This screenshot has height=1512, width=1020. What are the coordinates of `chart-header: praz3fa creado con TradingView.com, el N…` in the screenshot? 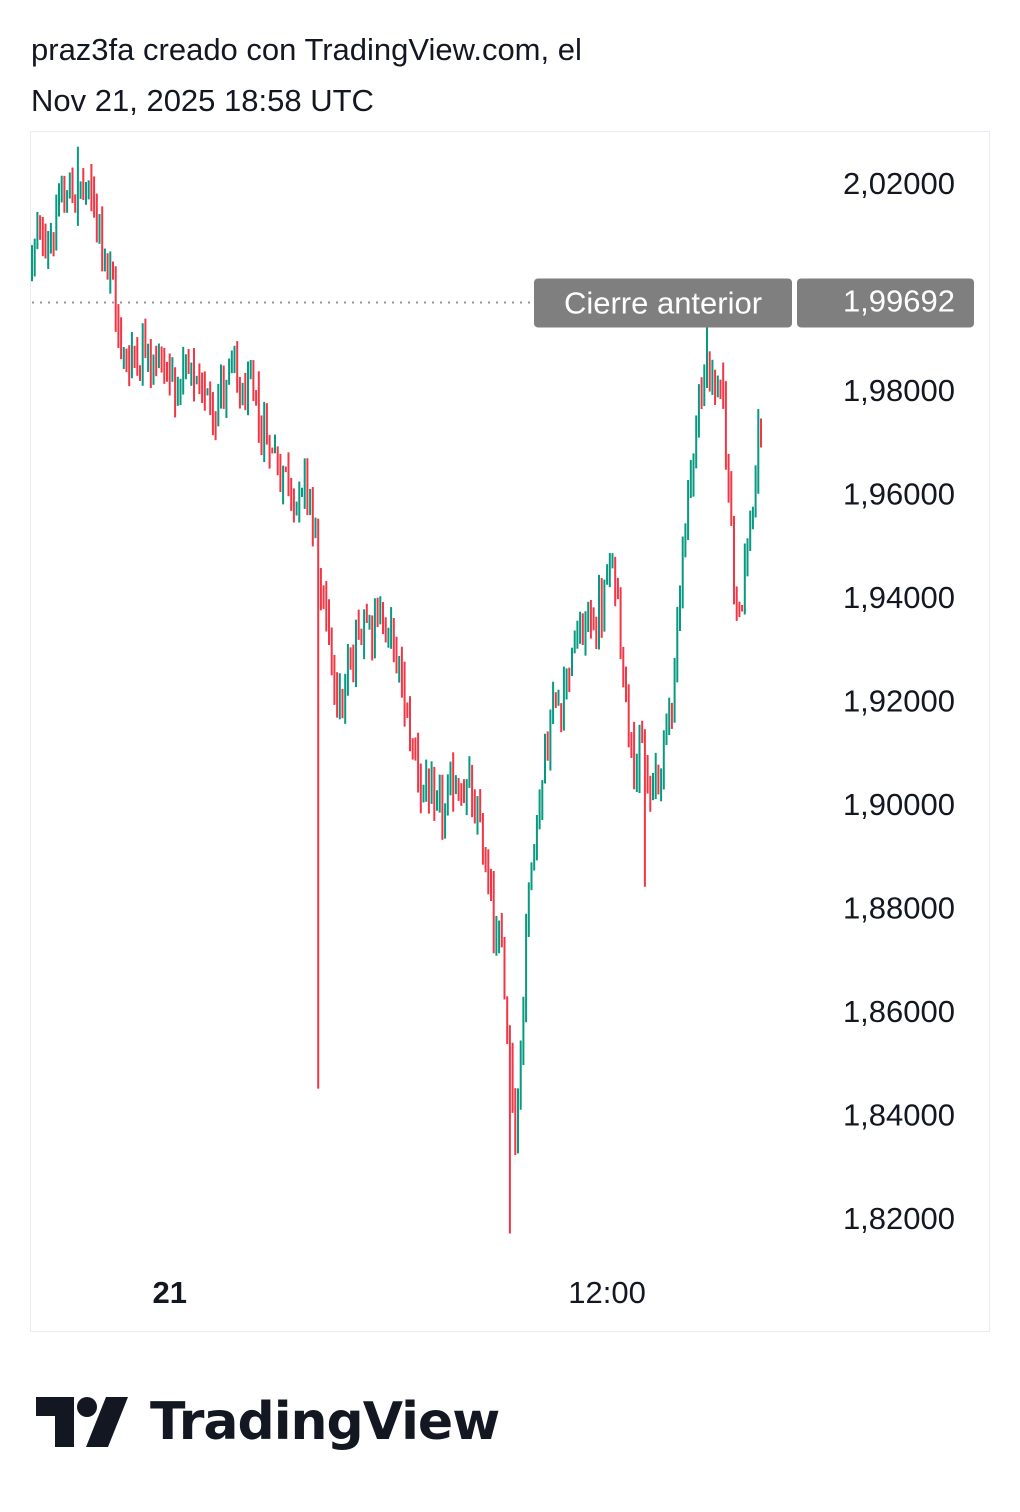 It's located at (506, 75).